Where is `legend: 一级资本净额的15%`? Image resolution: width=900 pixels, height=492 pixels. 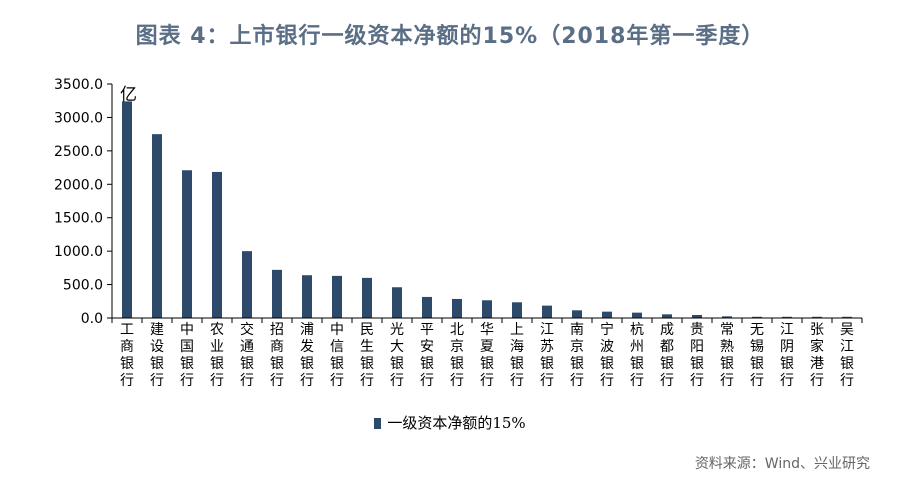 legend: 一级资本净额的15% is located at coordinates (450, 422).